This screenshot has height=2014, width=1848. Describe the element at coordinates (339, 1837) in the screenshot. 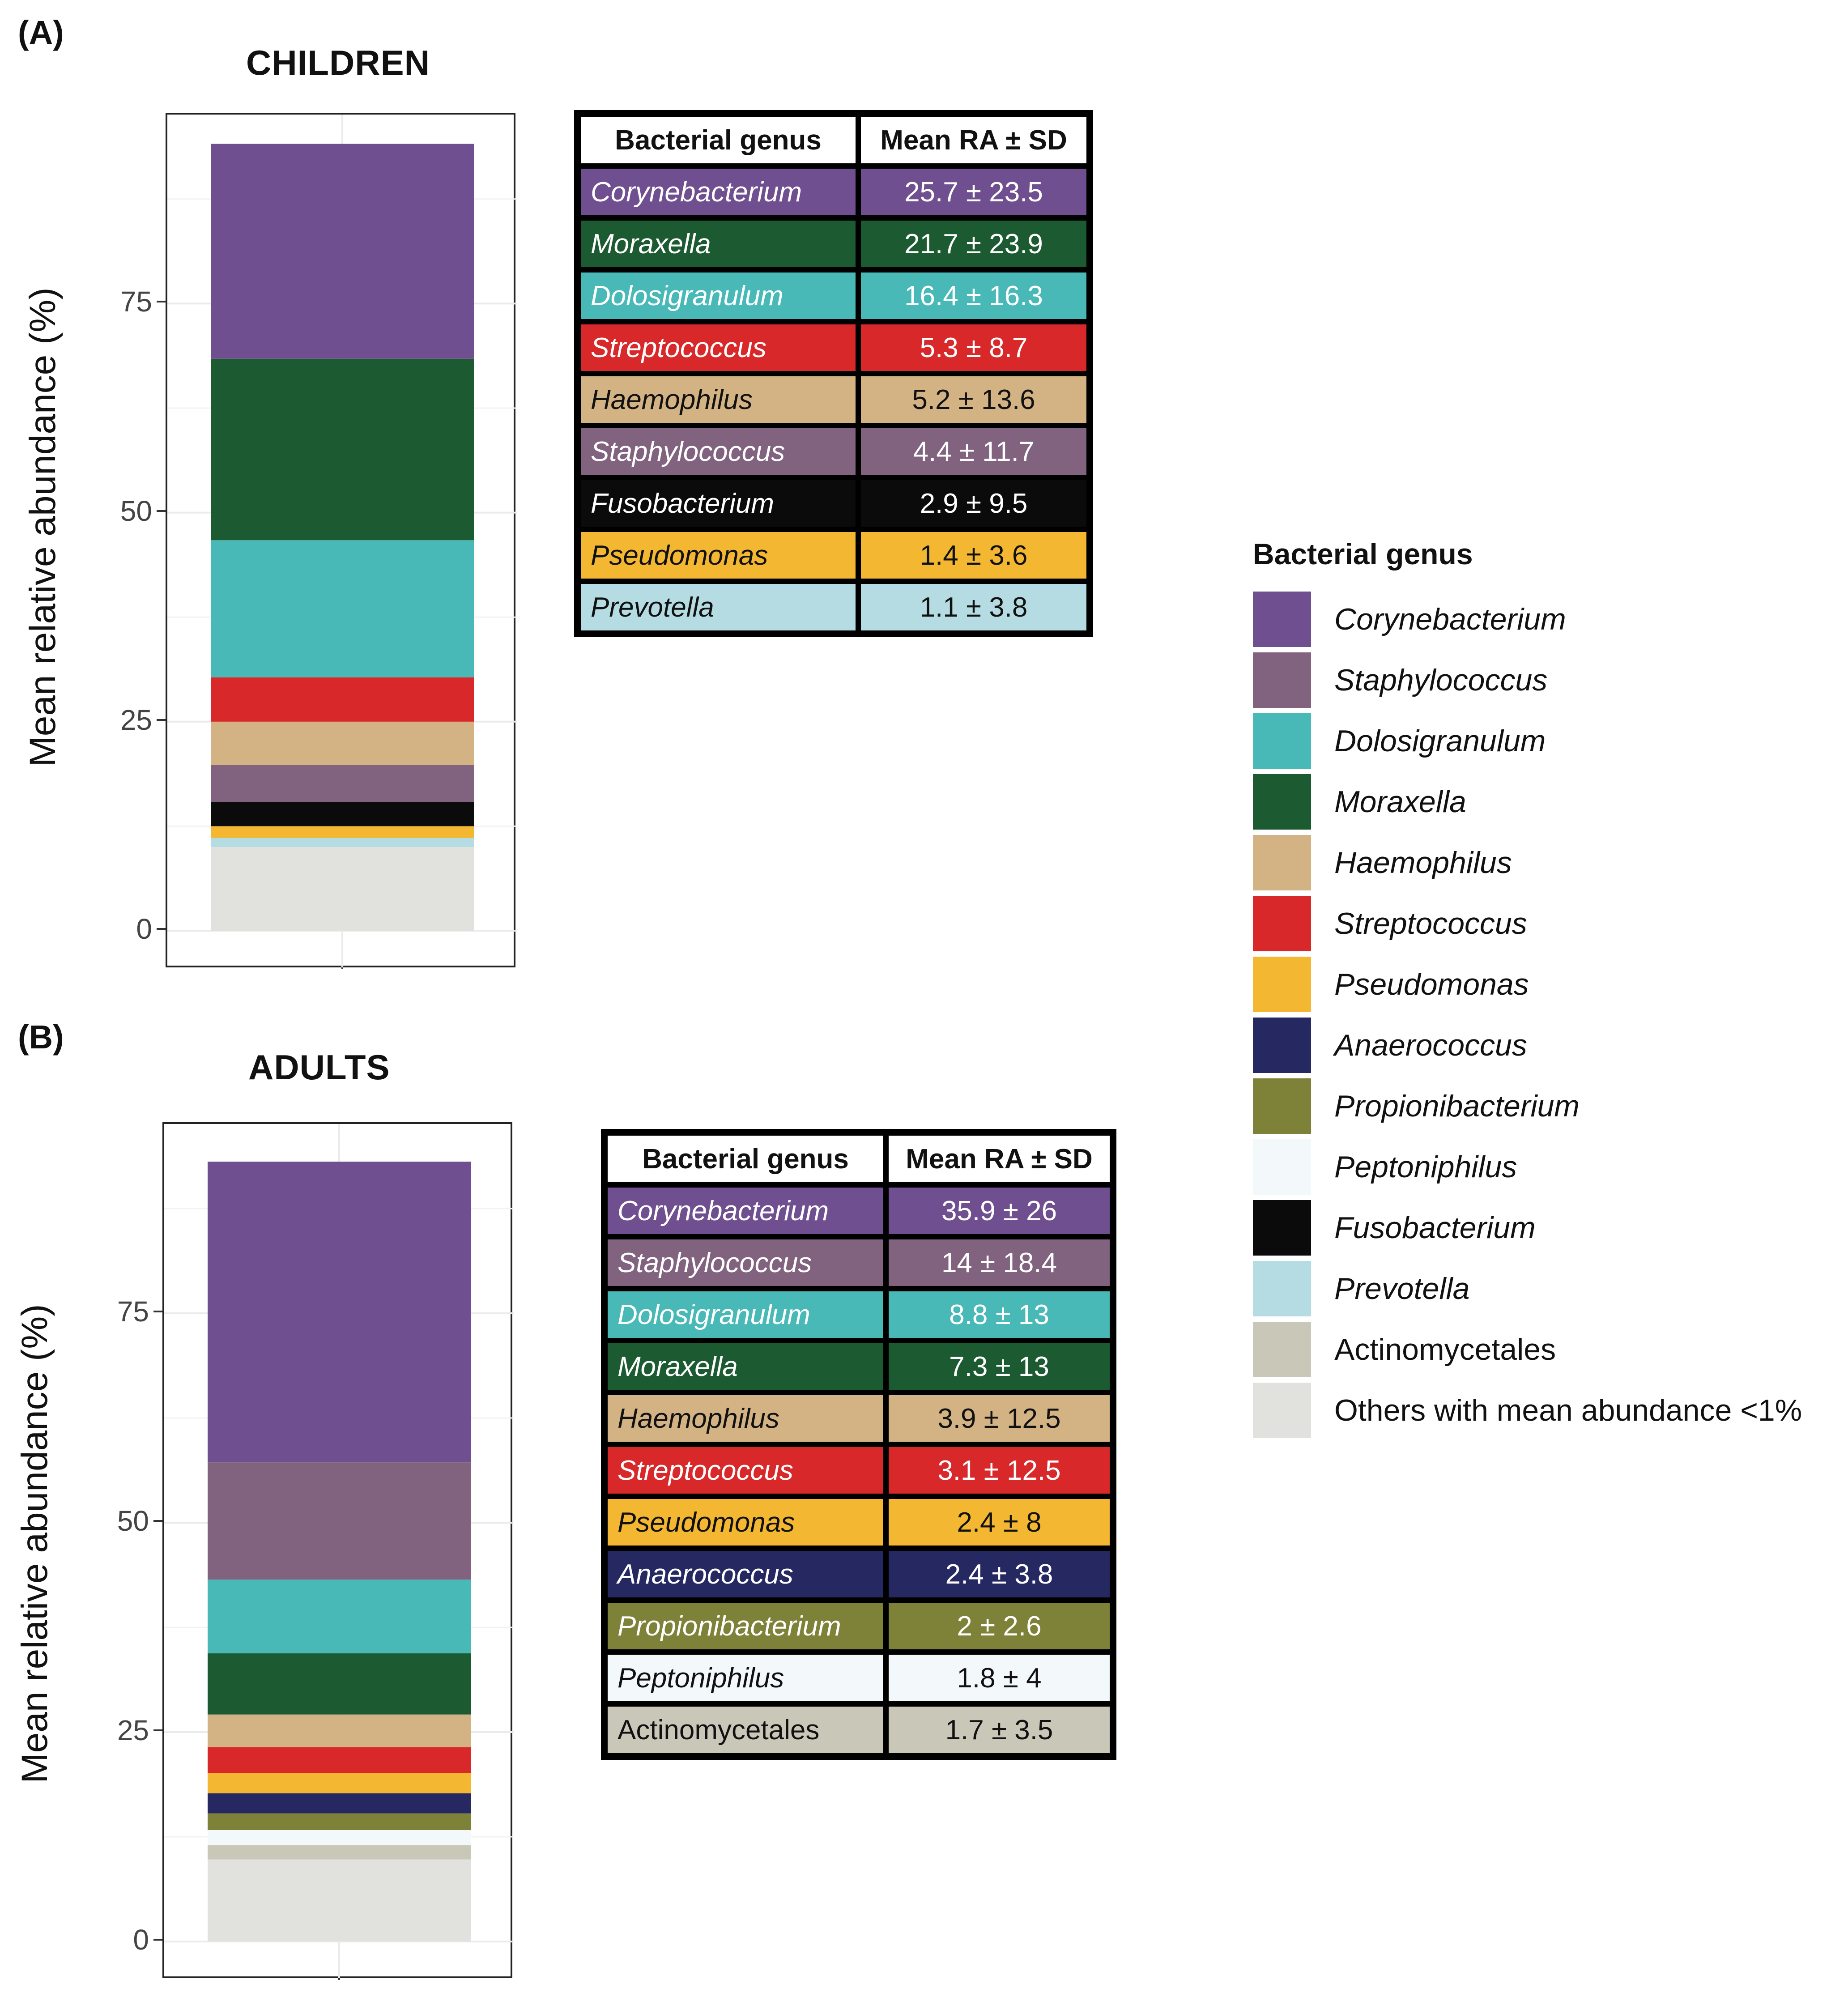

I see `panel-b-bar-segment-peptoniphilus` at that location.